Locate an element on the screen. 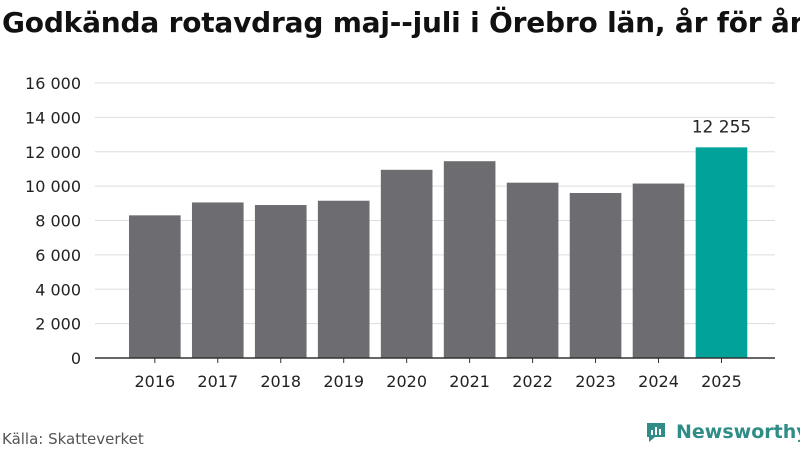 The width and height of the screenshot is (800, 450). y-tick-label: 6 000 is located at coordinates (58, 255).